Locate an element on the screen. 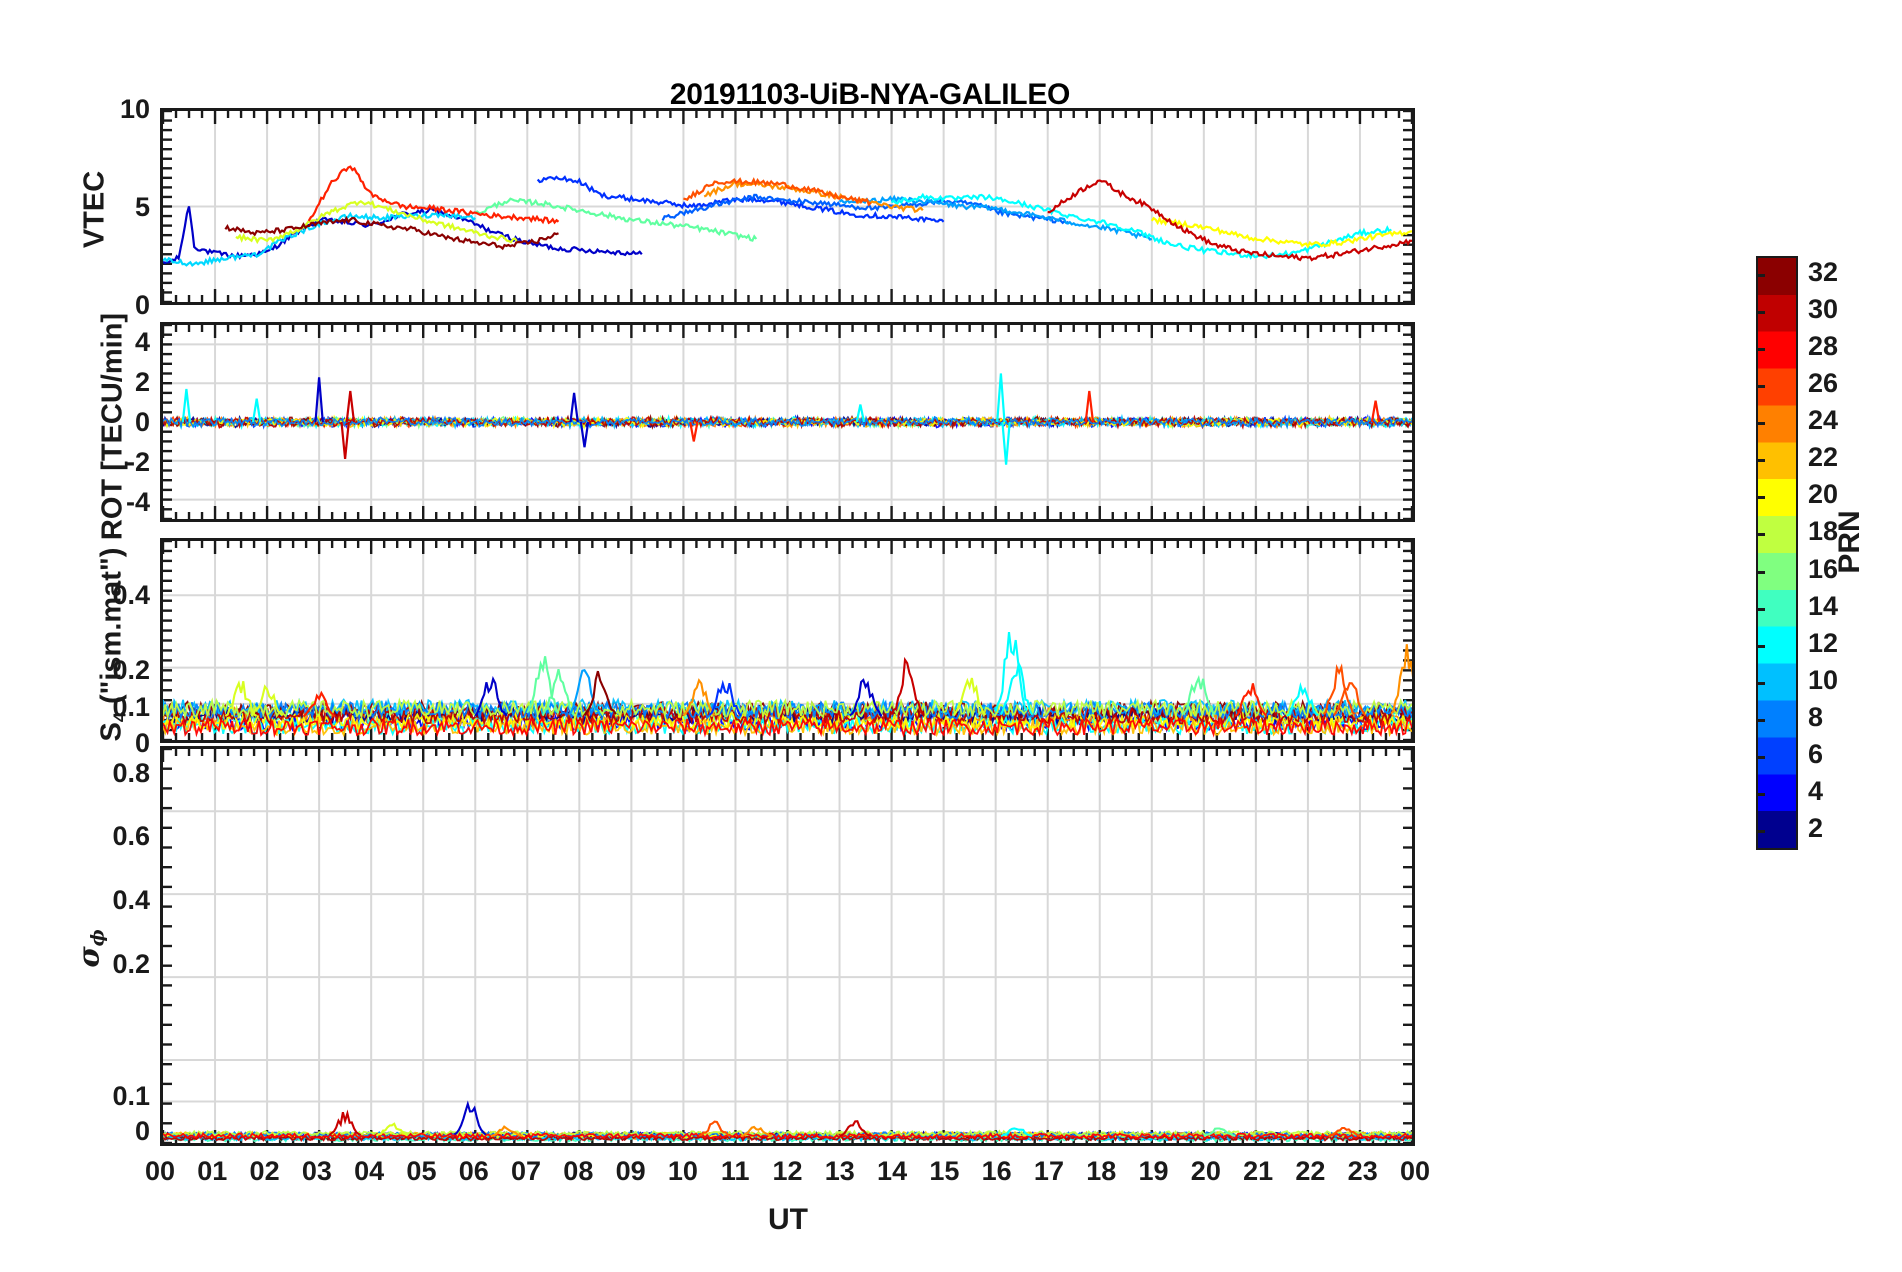  ytick-rot-4: 4 is located at coordinates (142, 342).